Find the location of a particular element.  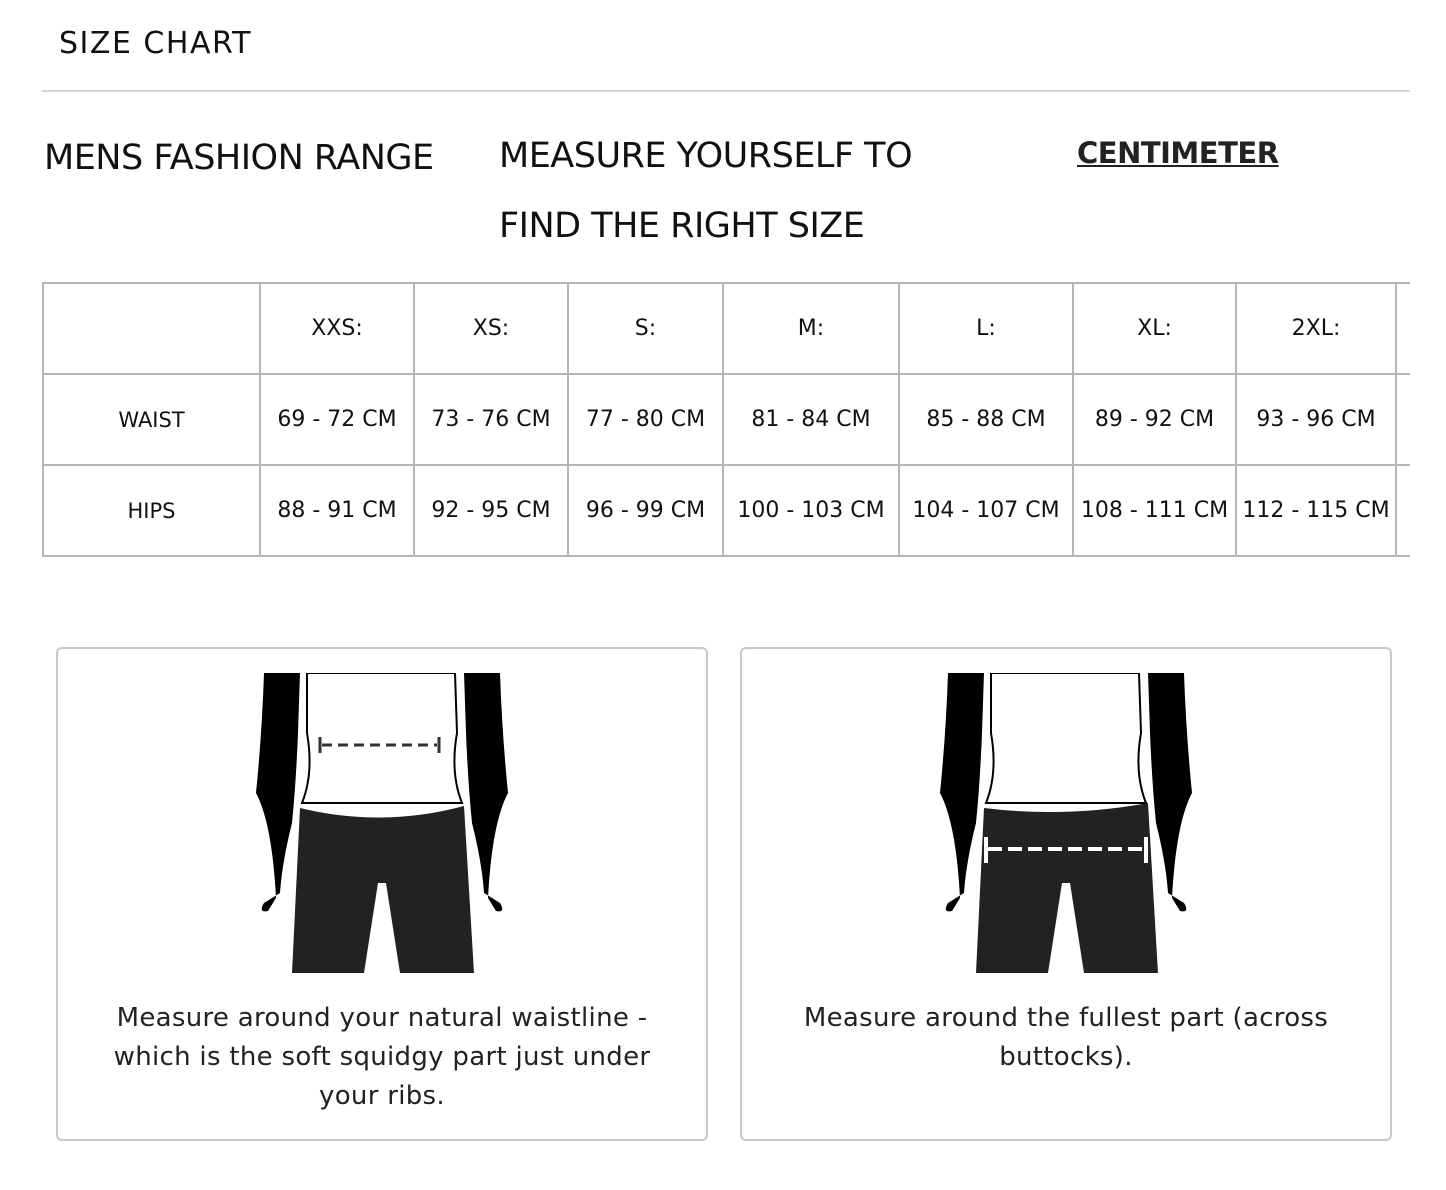

table-cell: 108 - 111 CM is located at coordinates (1154, 510).